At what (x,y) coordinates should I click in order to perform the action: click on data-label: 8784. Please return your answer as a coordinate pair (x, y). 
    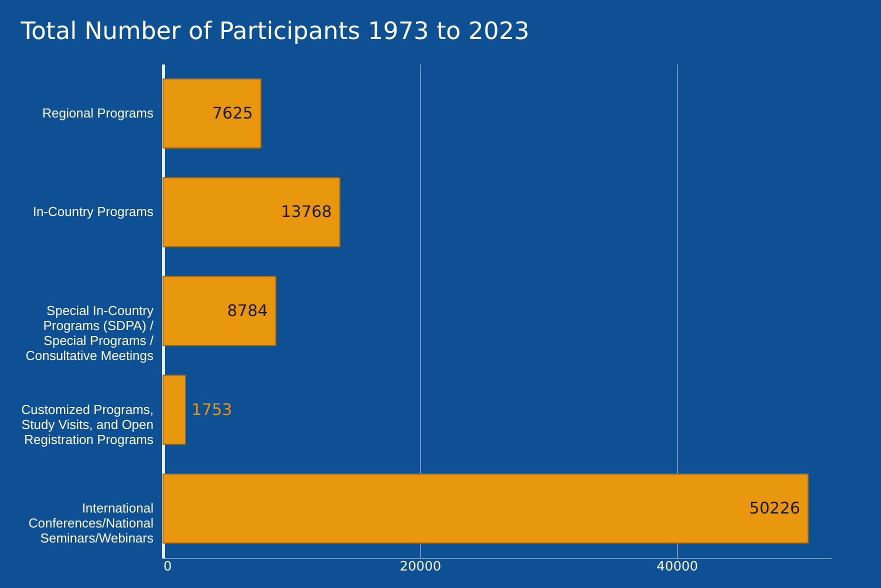
    Looking at the image, I should click on (247, 310).